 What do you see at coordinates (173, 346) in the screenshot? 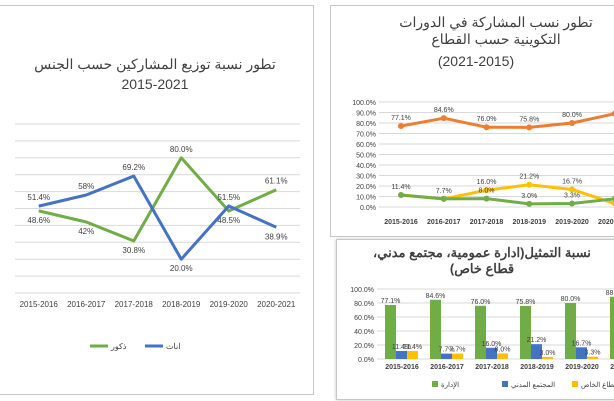
I see `legend-label-female: اناث` at bounding box center [173, 346].